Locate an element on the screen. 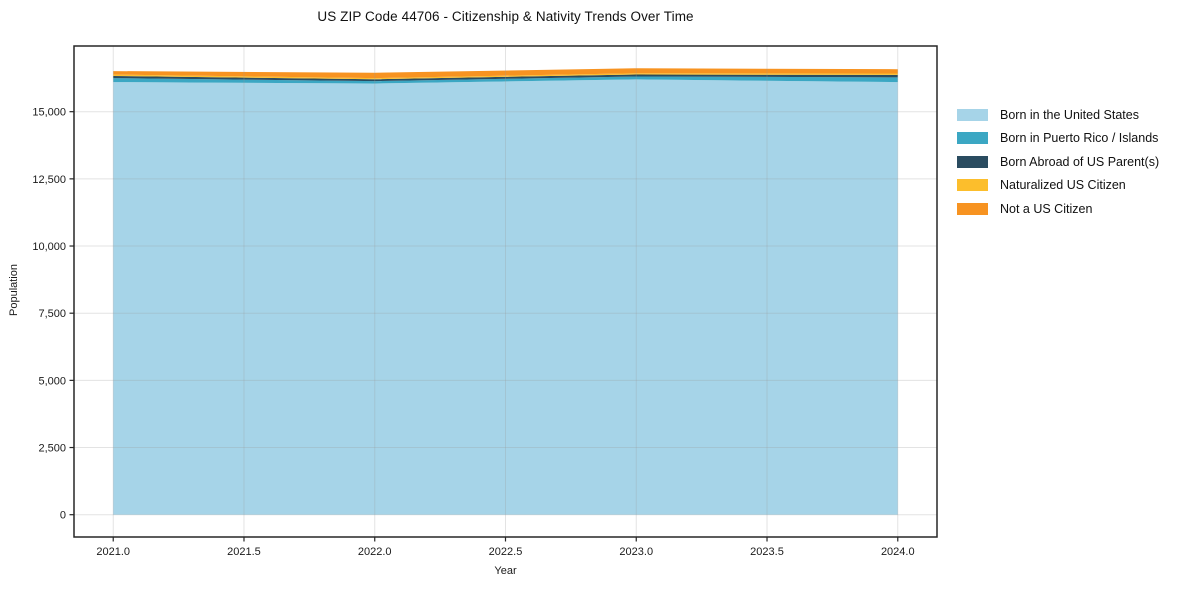  area-born-abroad-of-us-parent-s is located at coordinates (505, 78).